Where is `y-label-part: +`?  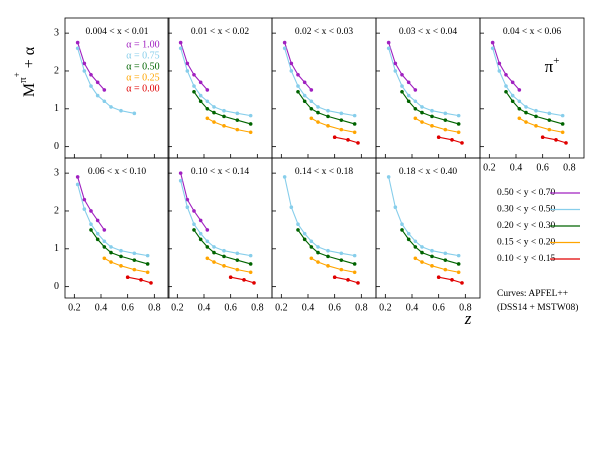
y-label-part: + is located at coordinates (17, 74).